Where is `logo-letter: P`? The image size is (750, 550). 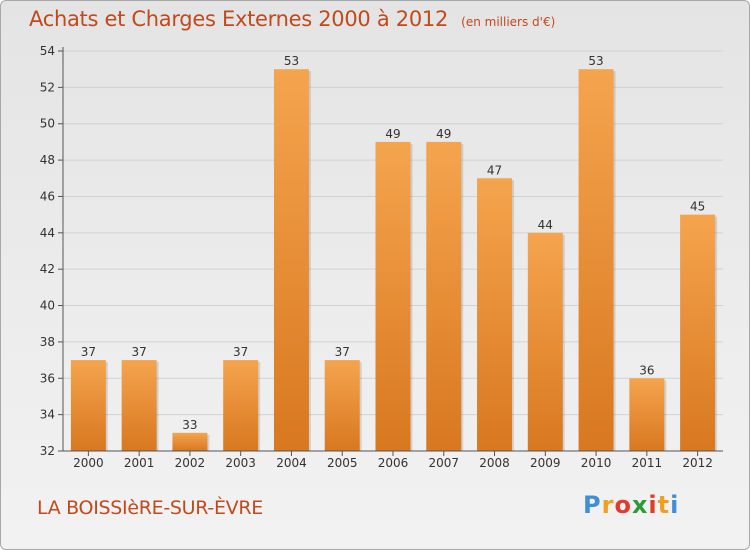 logo-letter: P is located at coordinates (592, 505).